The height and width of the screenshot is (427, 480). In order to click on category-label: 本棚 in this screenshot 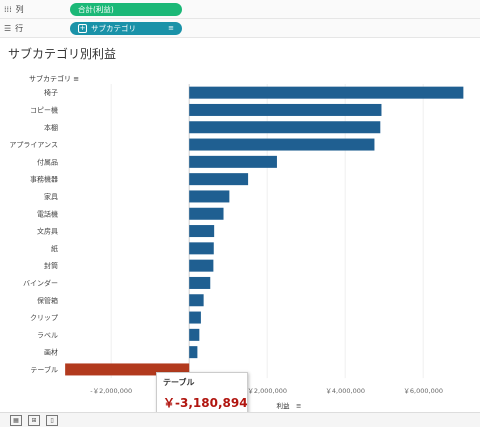, I will do `click(51, 127)`.